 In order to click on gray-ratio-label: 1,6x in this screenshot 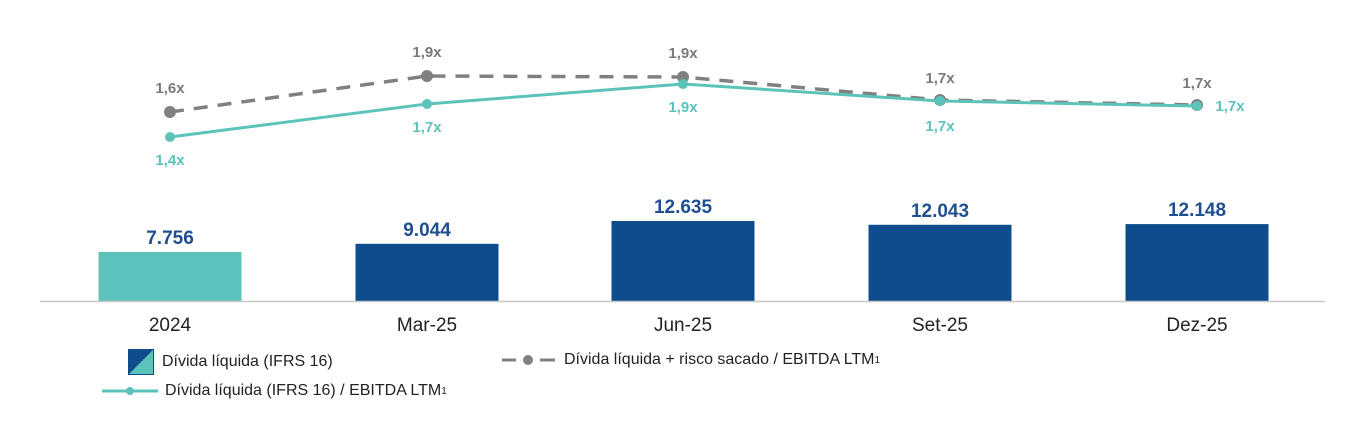, I will do `click(170, 88)`.